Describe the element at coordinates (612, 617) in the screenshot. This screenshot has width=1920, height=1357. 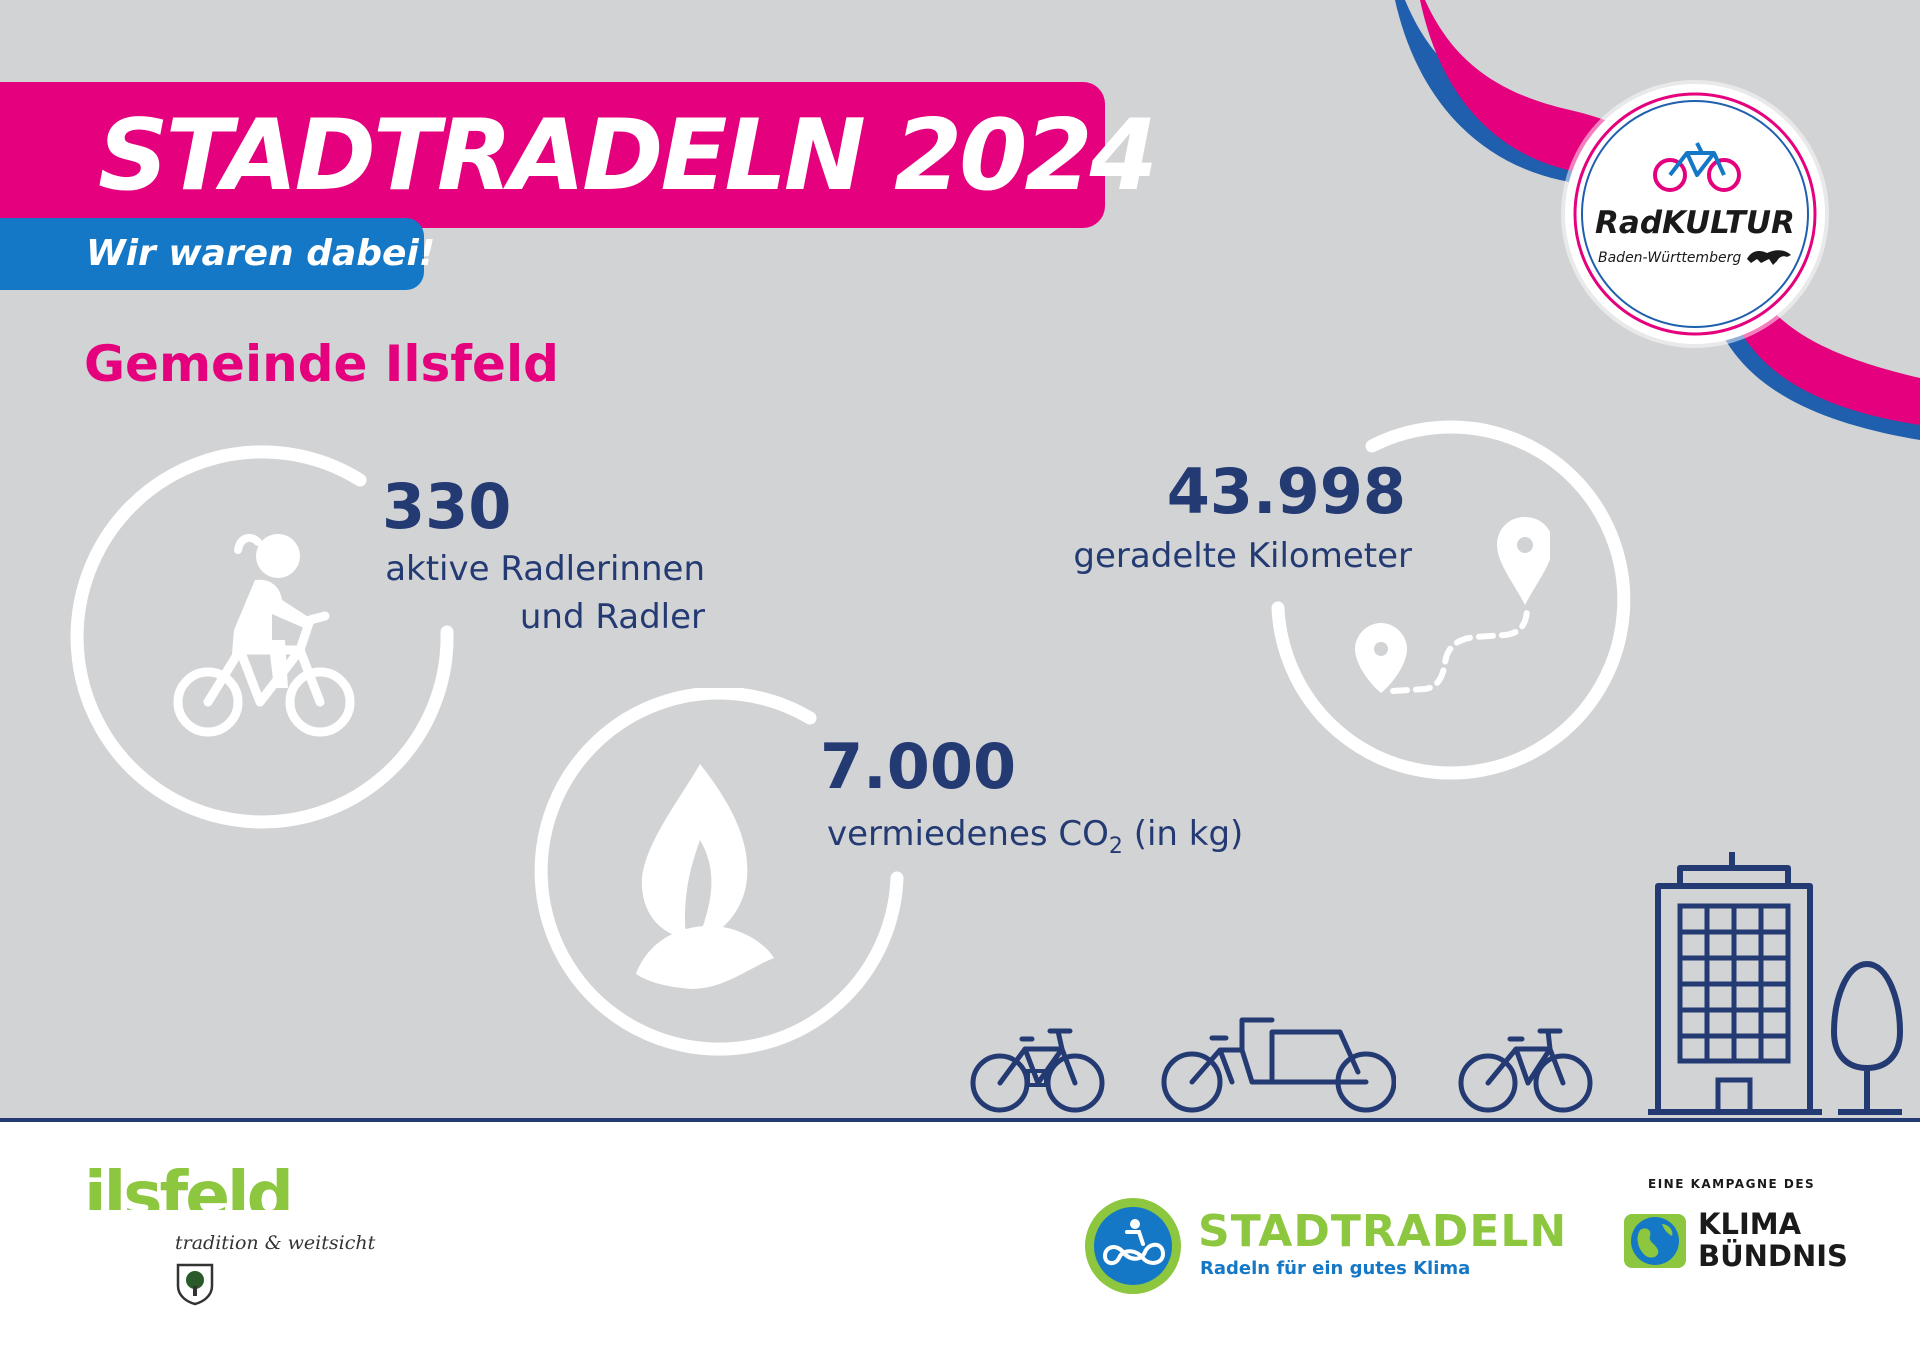
I see `cyclists-label-line2: und Radler` at that location.